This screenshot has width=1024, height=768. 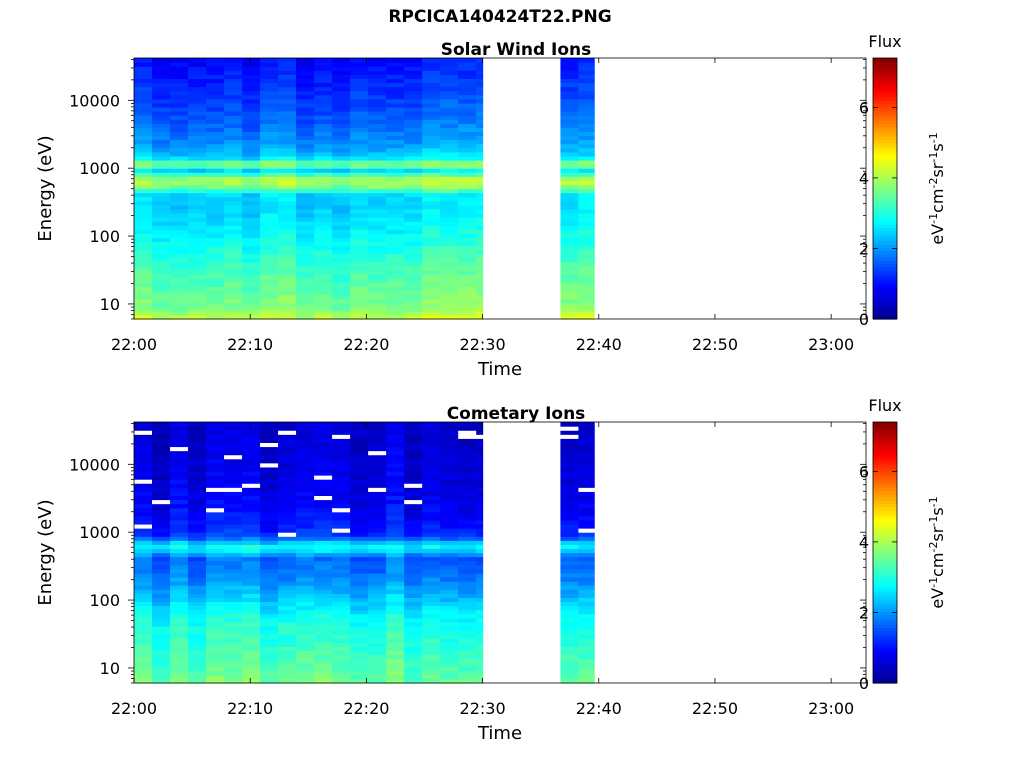 I want to click on colorbar-frame, so click(x=885, y=552).